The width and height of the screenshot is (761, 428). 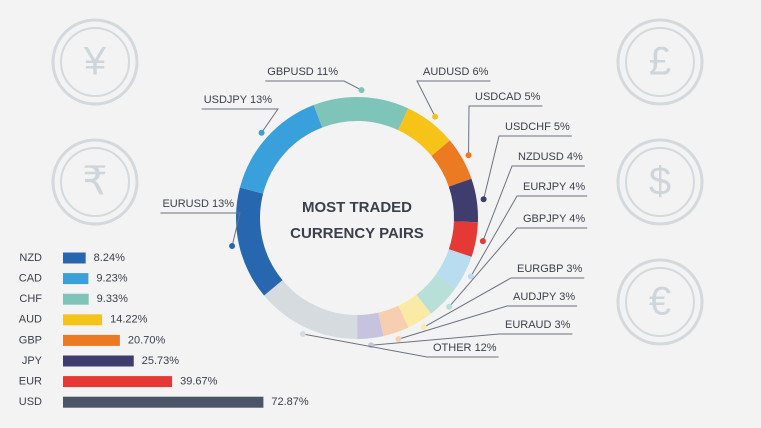 What do you see at coordinates (545, 219) in the screenshot?
I see `slice-name: GBPJPY` at bounding box center [545, 219].